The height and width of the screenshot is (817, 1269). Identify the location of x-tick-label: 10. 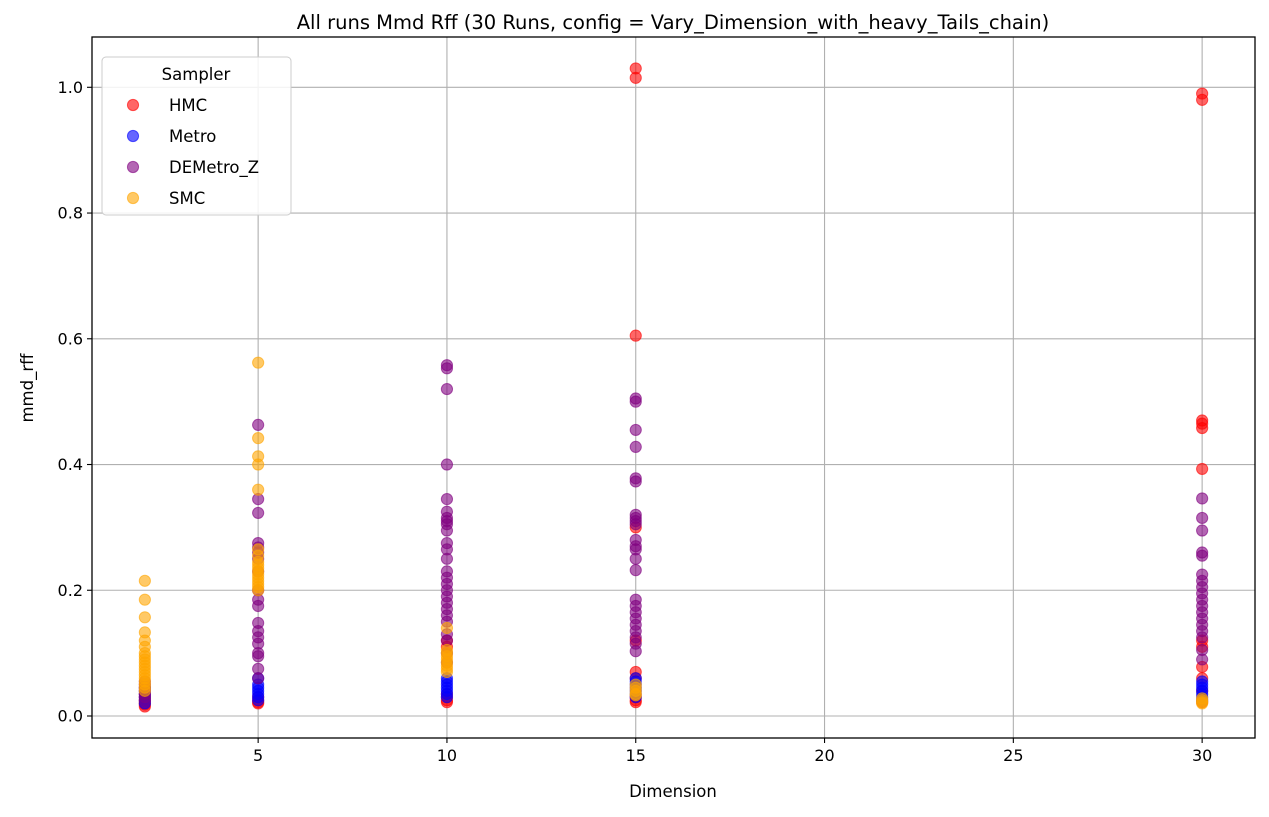
(447, 755).